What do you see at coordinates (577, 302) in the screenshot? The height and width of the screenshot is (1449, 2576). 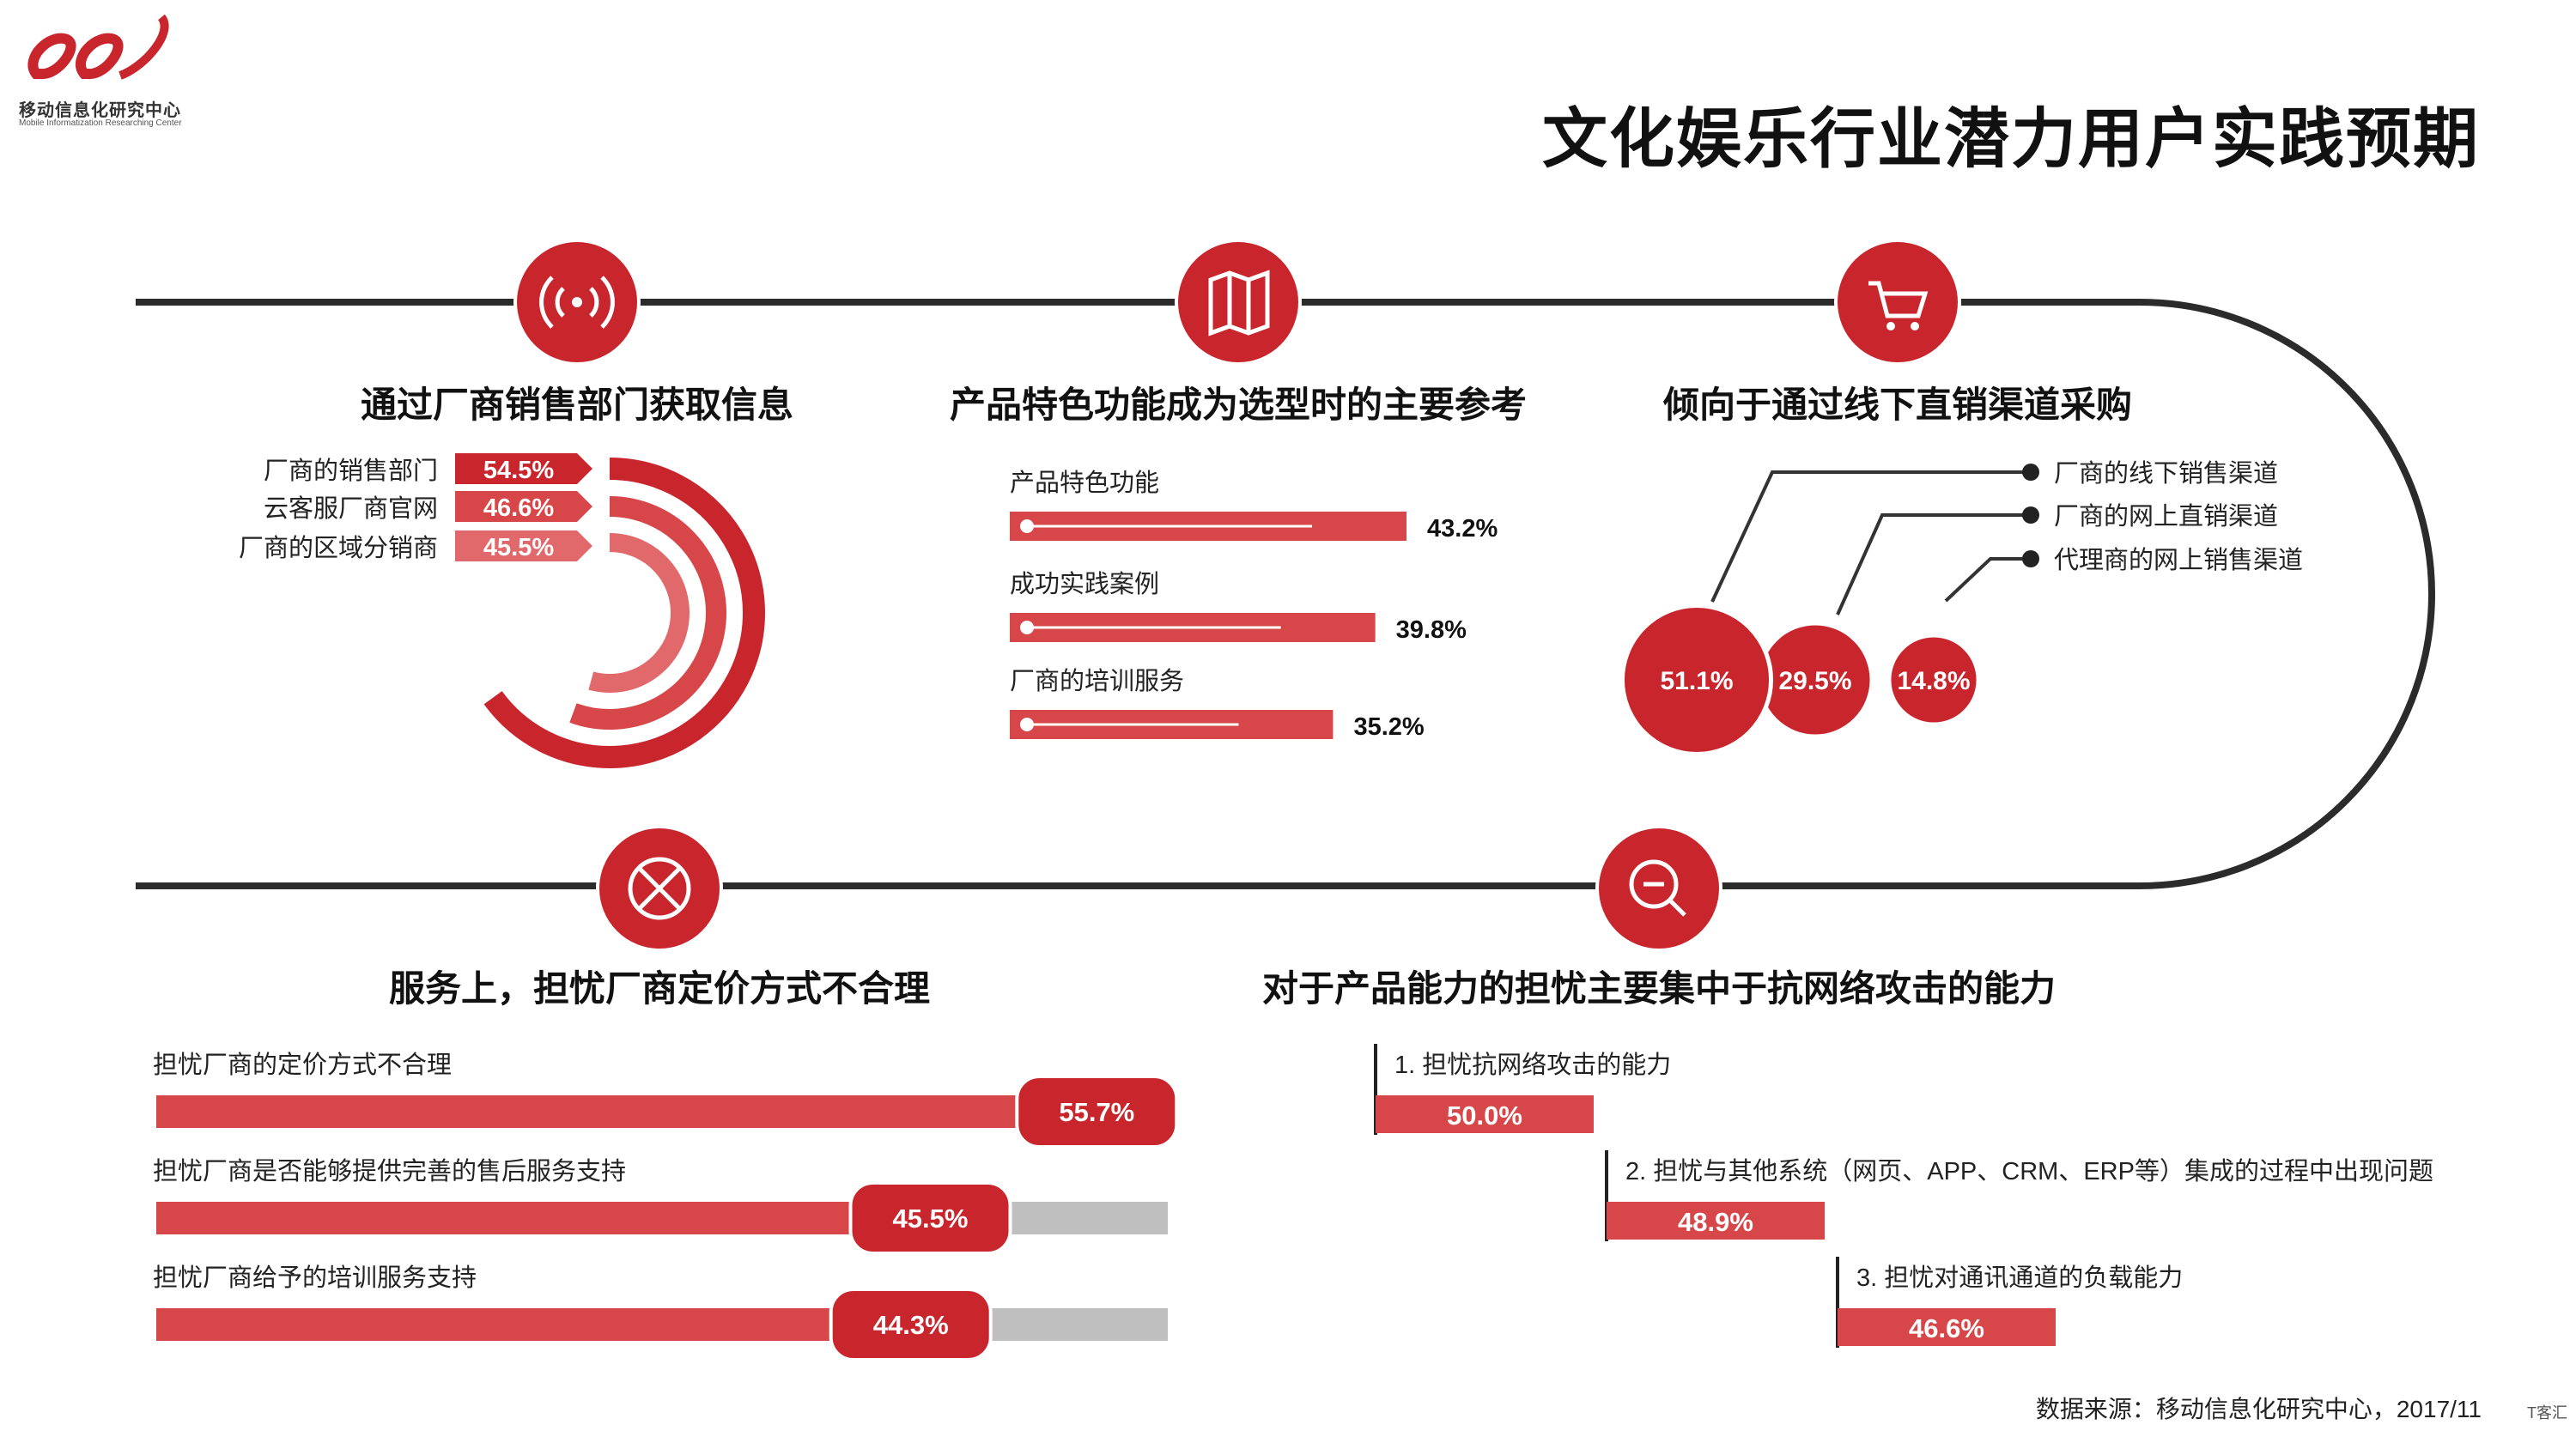 I see `signal-icon` at bounding box center [577, 302].